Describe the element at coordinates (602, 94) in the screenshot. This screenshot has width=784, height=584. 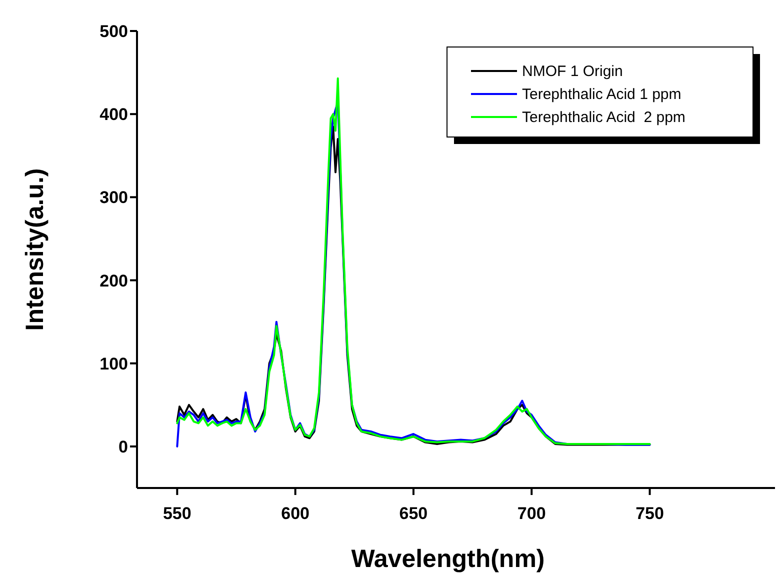
I see `legend-label: Terephthalic Acid 1 ppm` at that location.